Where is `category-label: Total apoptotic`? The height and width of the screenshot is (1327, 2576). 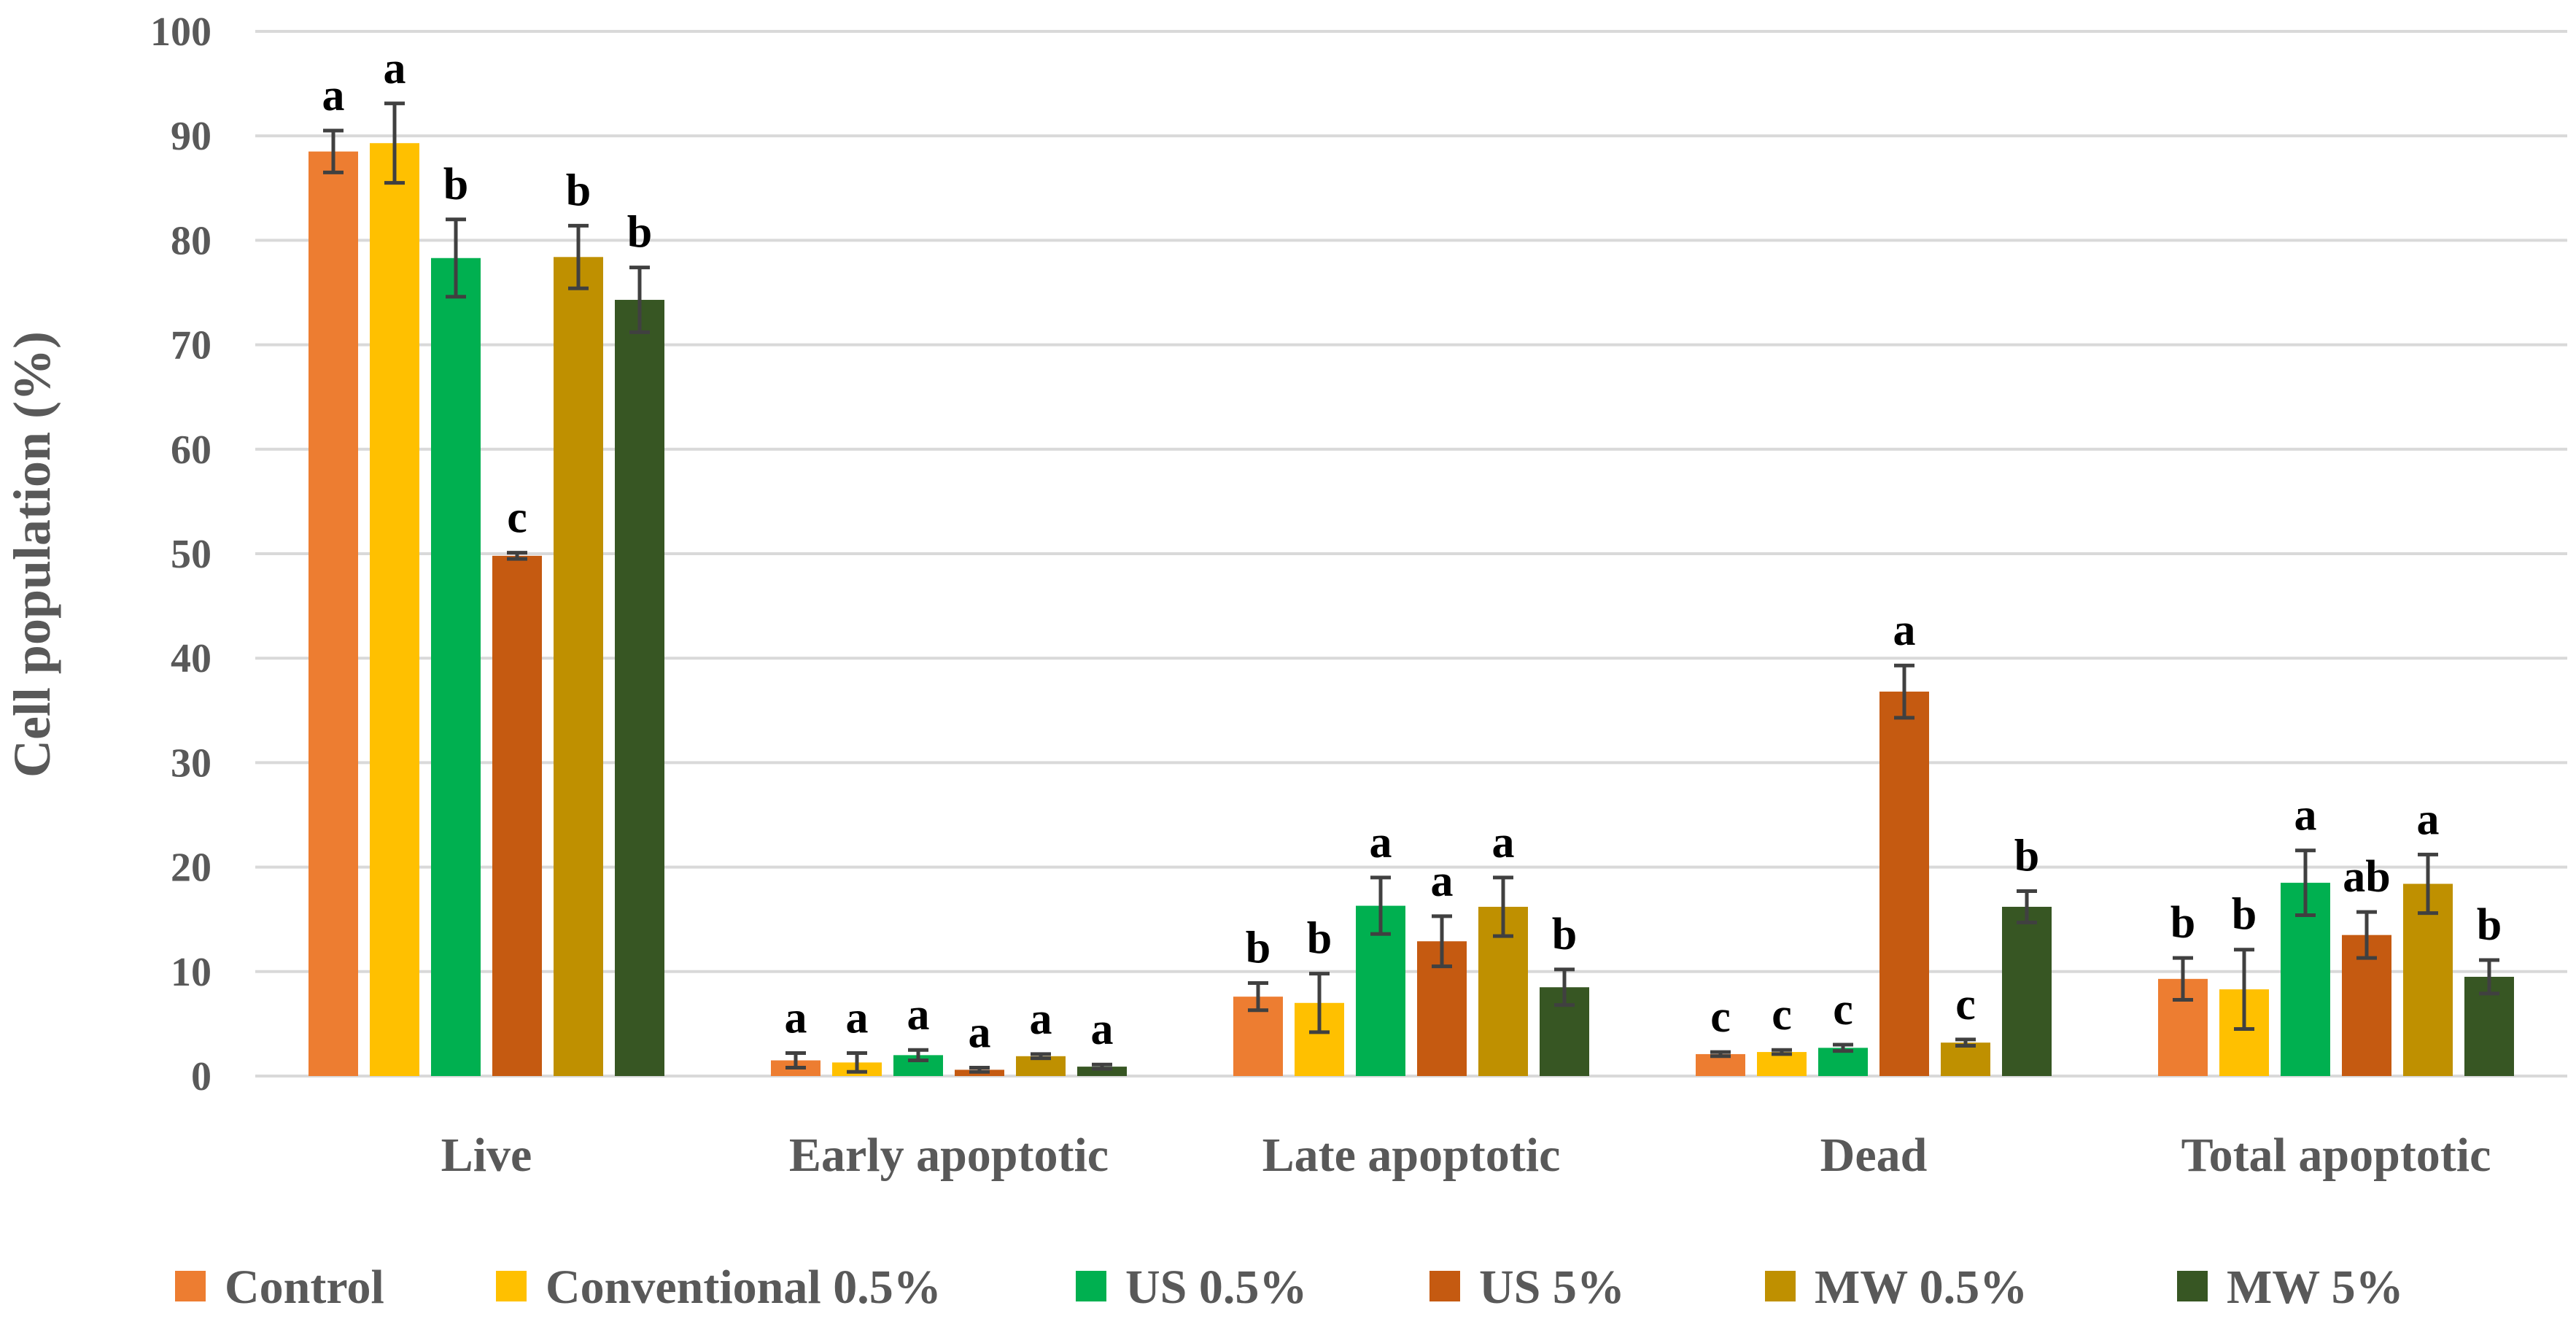 category-label: Total apoptotic is located at coordinates (2336, 1155).